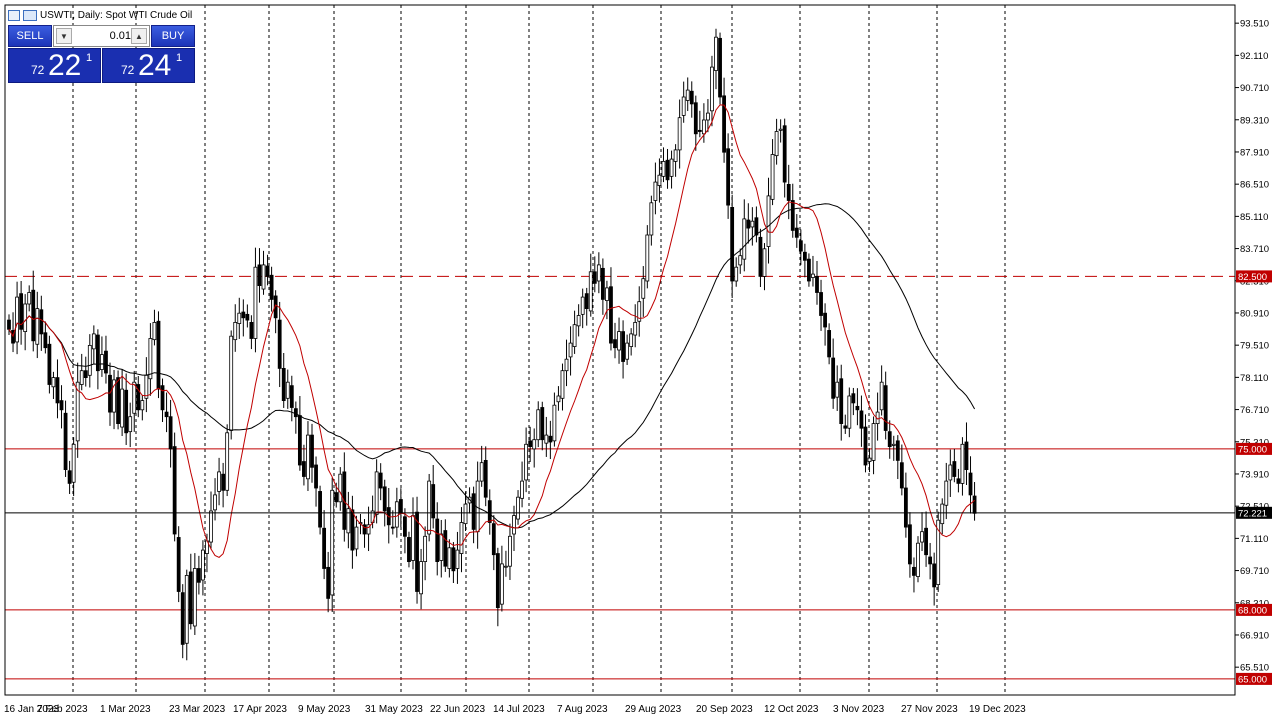 The width and height of the screenshot is (1284, 722). What do you see at coordinates (100, 15) in the screenshot?
I see `chart-title-bar: USWTI, Daily: Spot WTI Crude Oil` at bounding box center [100, 15].